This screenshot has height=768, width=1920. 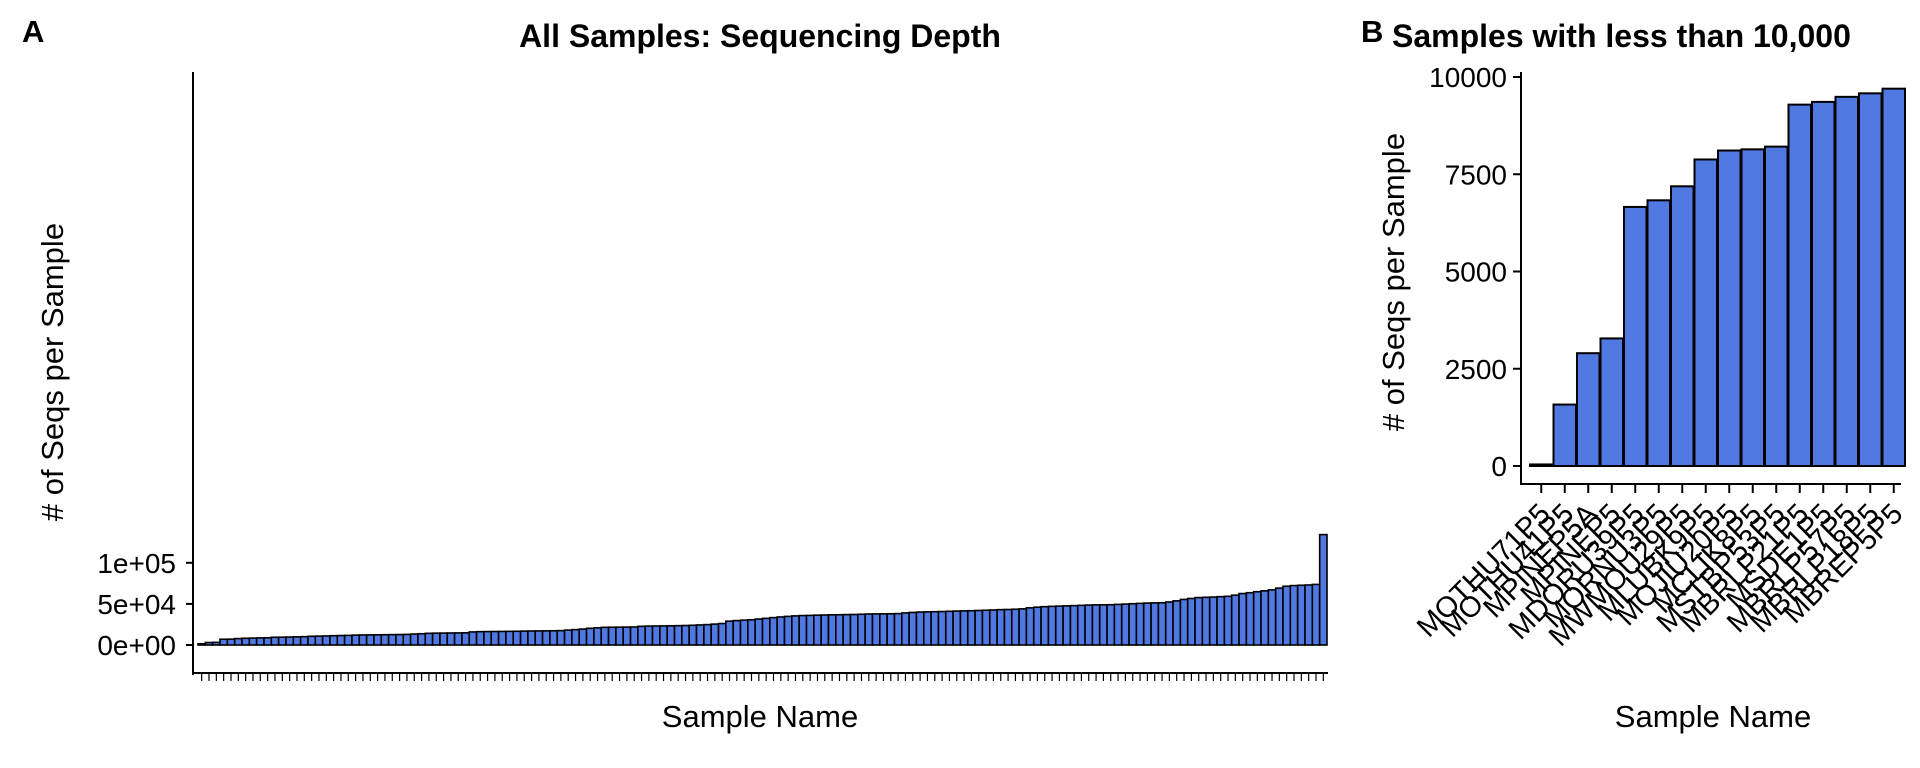 I want to click on panel-a-y-tick-label: 0e+00, so click(x=136, y=645).